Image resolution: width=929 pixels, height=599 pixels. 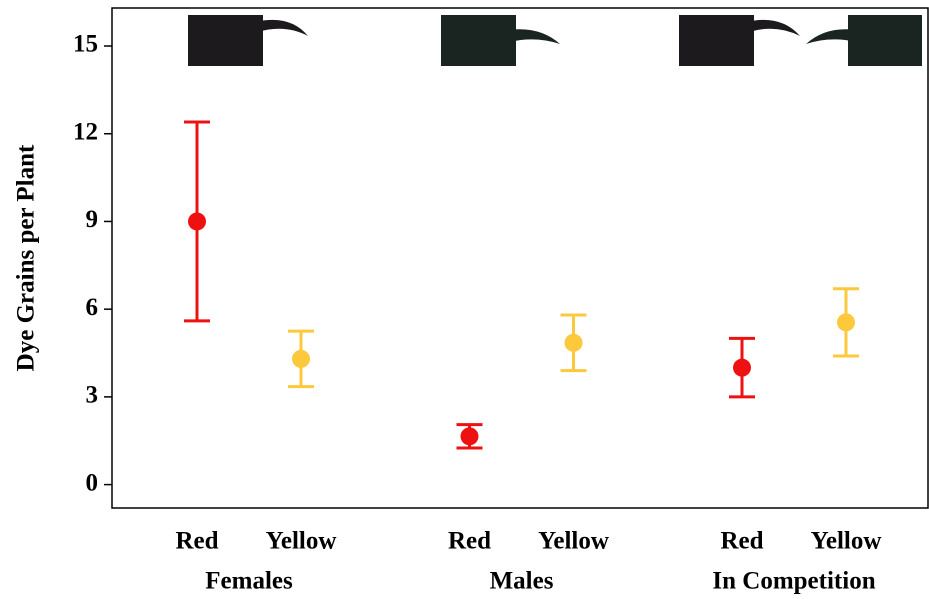 I want to click on y-tick-label: 12, so click(x=85, y=131).